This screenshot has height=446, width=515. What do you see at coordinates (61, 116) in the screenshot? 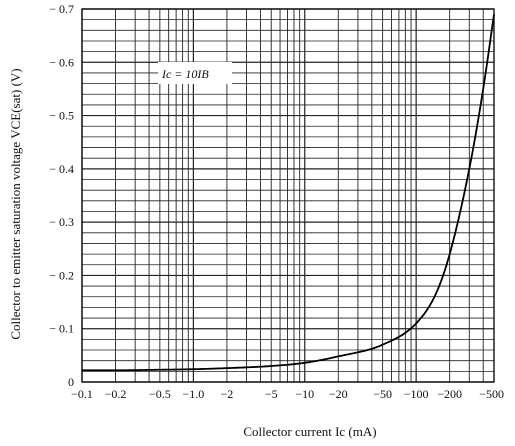
I see `y-tick-label: − 0.5` at bounding box center [61, 116].